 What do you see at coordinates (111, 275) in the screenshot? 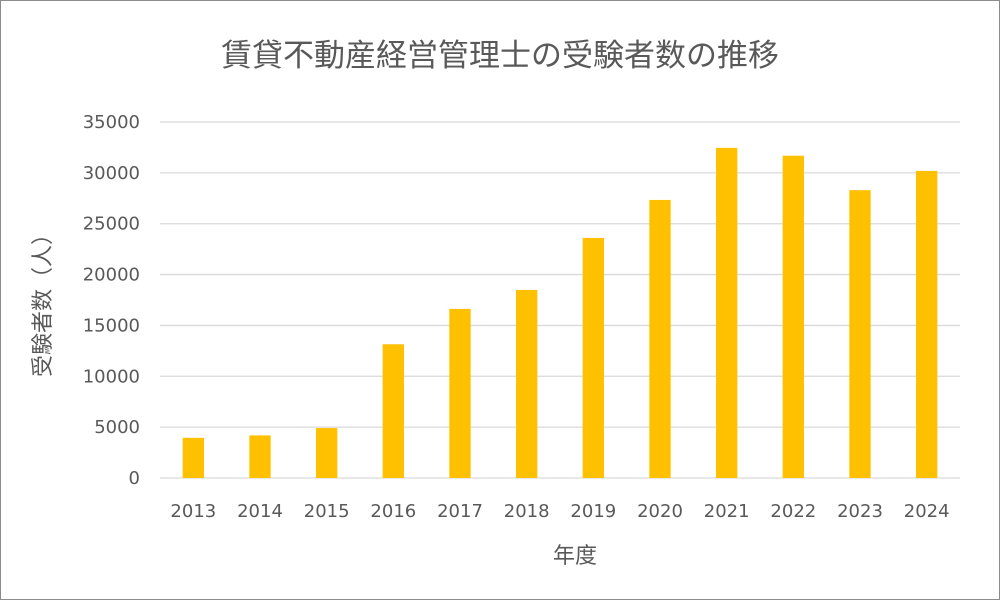
I see `y-tick-label: 20000` at bounding box center [111, 275].